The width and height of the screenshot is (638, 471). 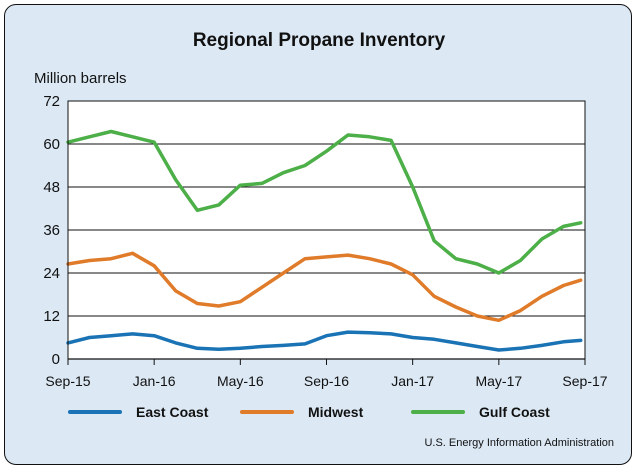 What do you see at coordinates (51, 144) in the screenshot?
I see `y-tick-label-60: 60` at bounding box center [51, 144].